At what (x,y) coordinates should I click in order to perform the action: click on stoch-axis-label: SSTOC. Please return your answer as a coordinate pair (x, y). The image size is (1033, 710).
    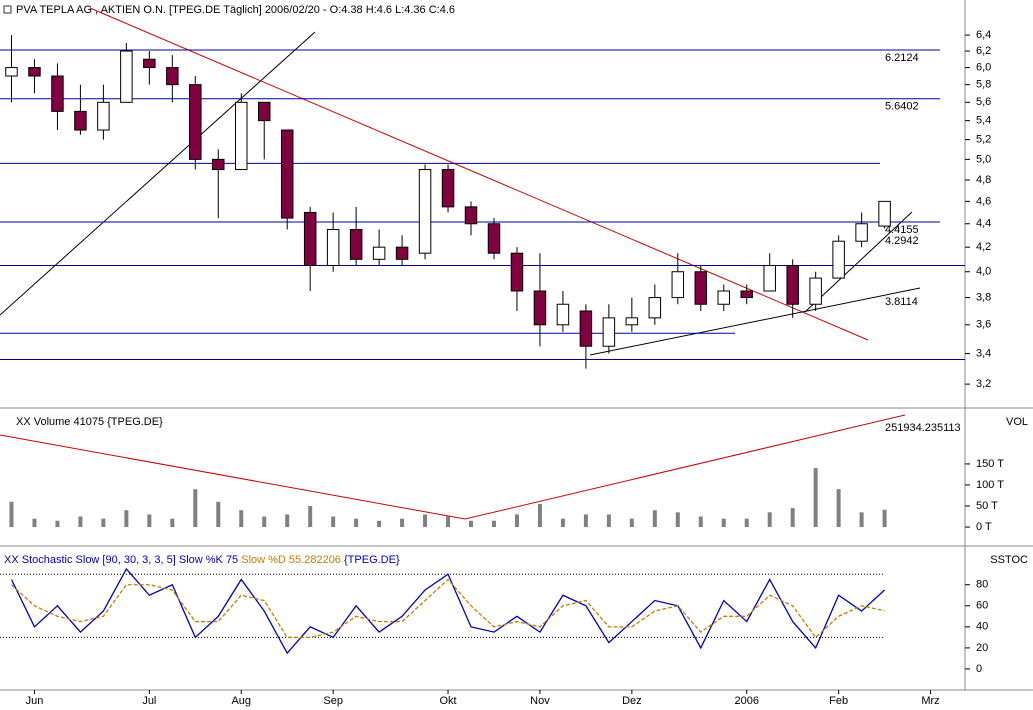
    Looking at the image, I should click on (1009, 560).